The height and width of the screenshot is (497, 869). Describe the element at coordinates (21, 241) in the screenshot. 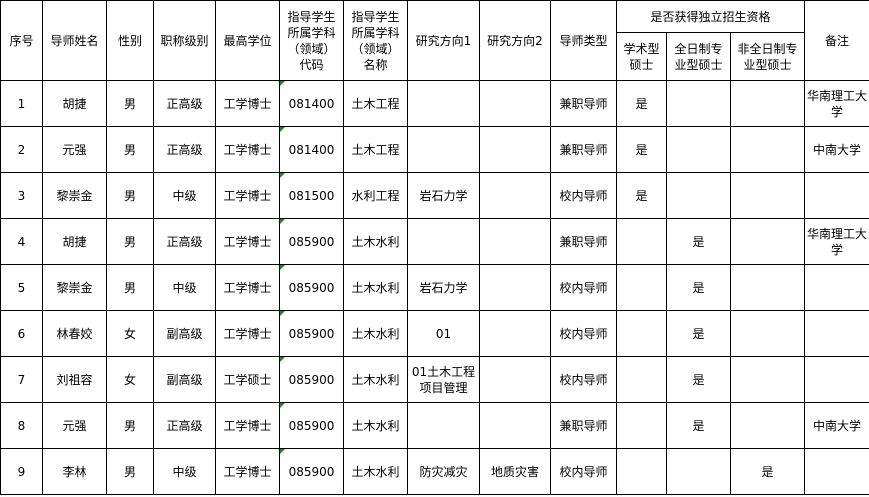

I see `cell-index: 4` at that location.